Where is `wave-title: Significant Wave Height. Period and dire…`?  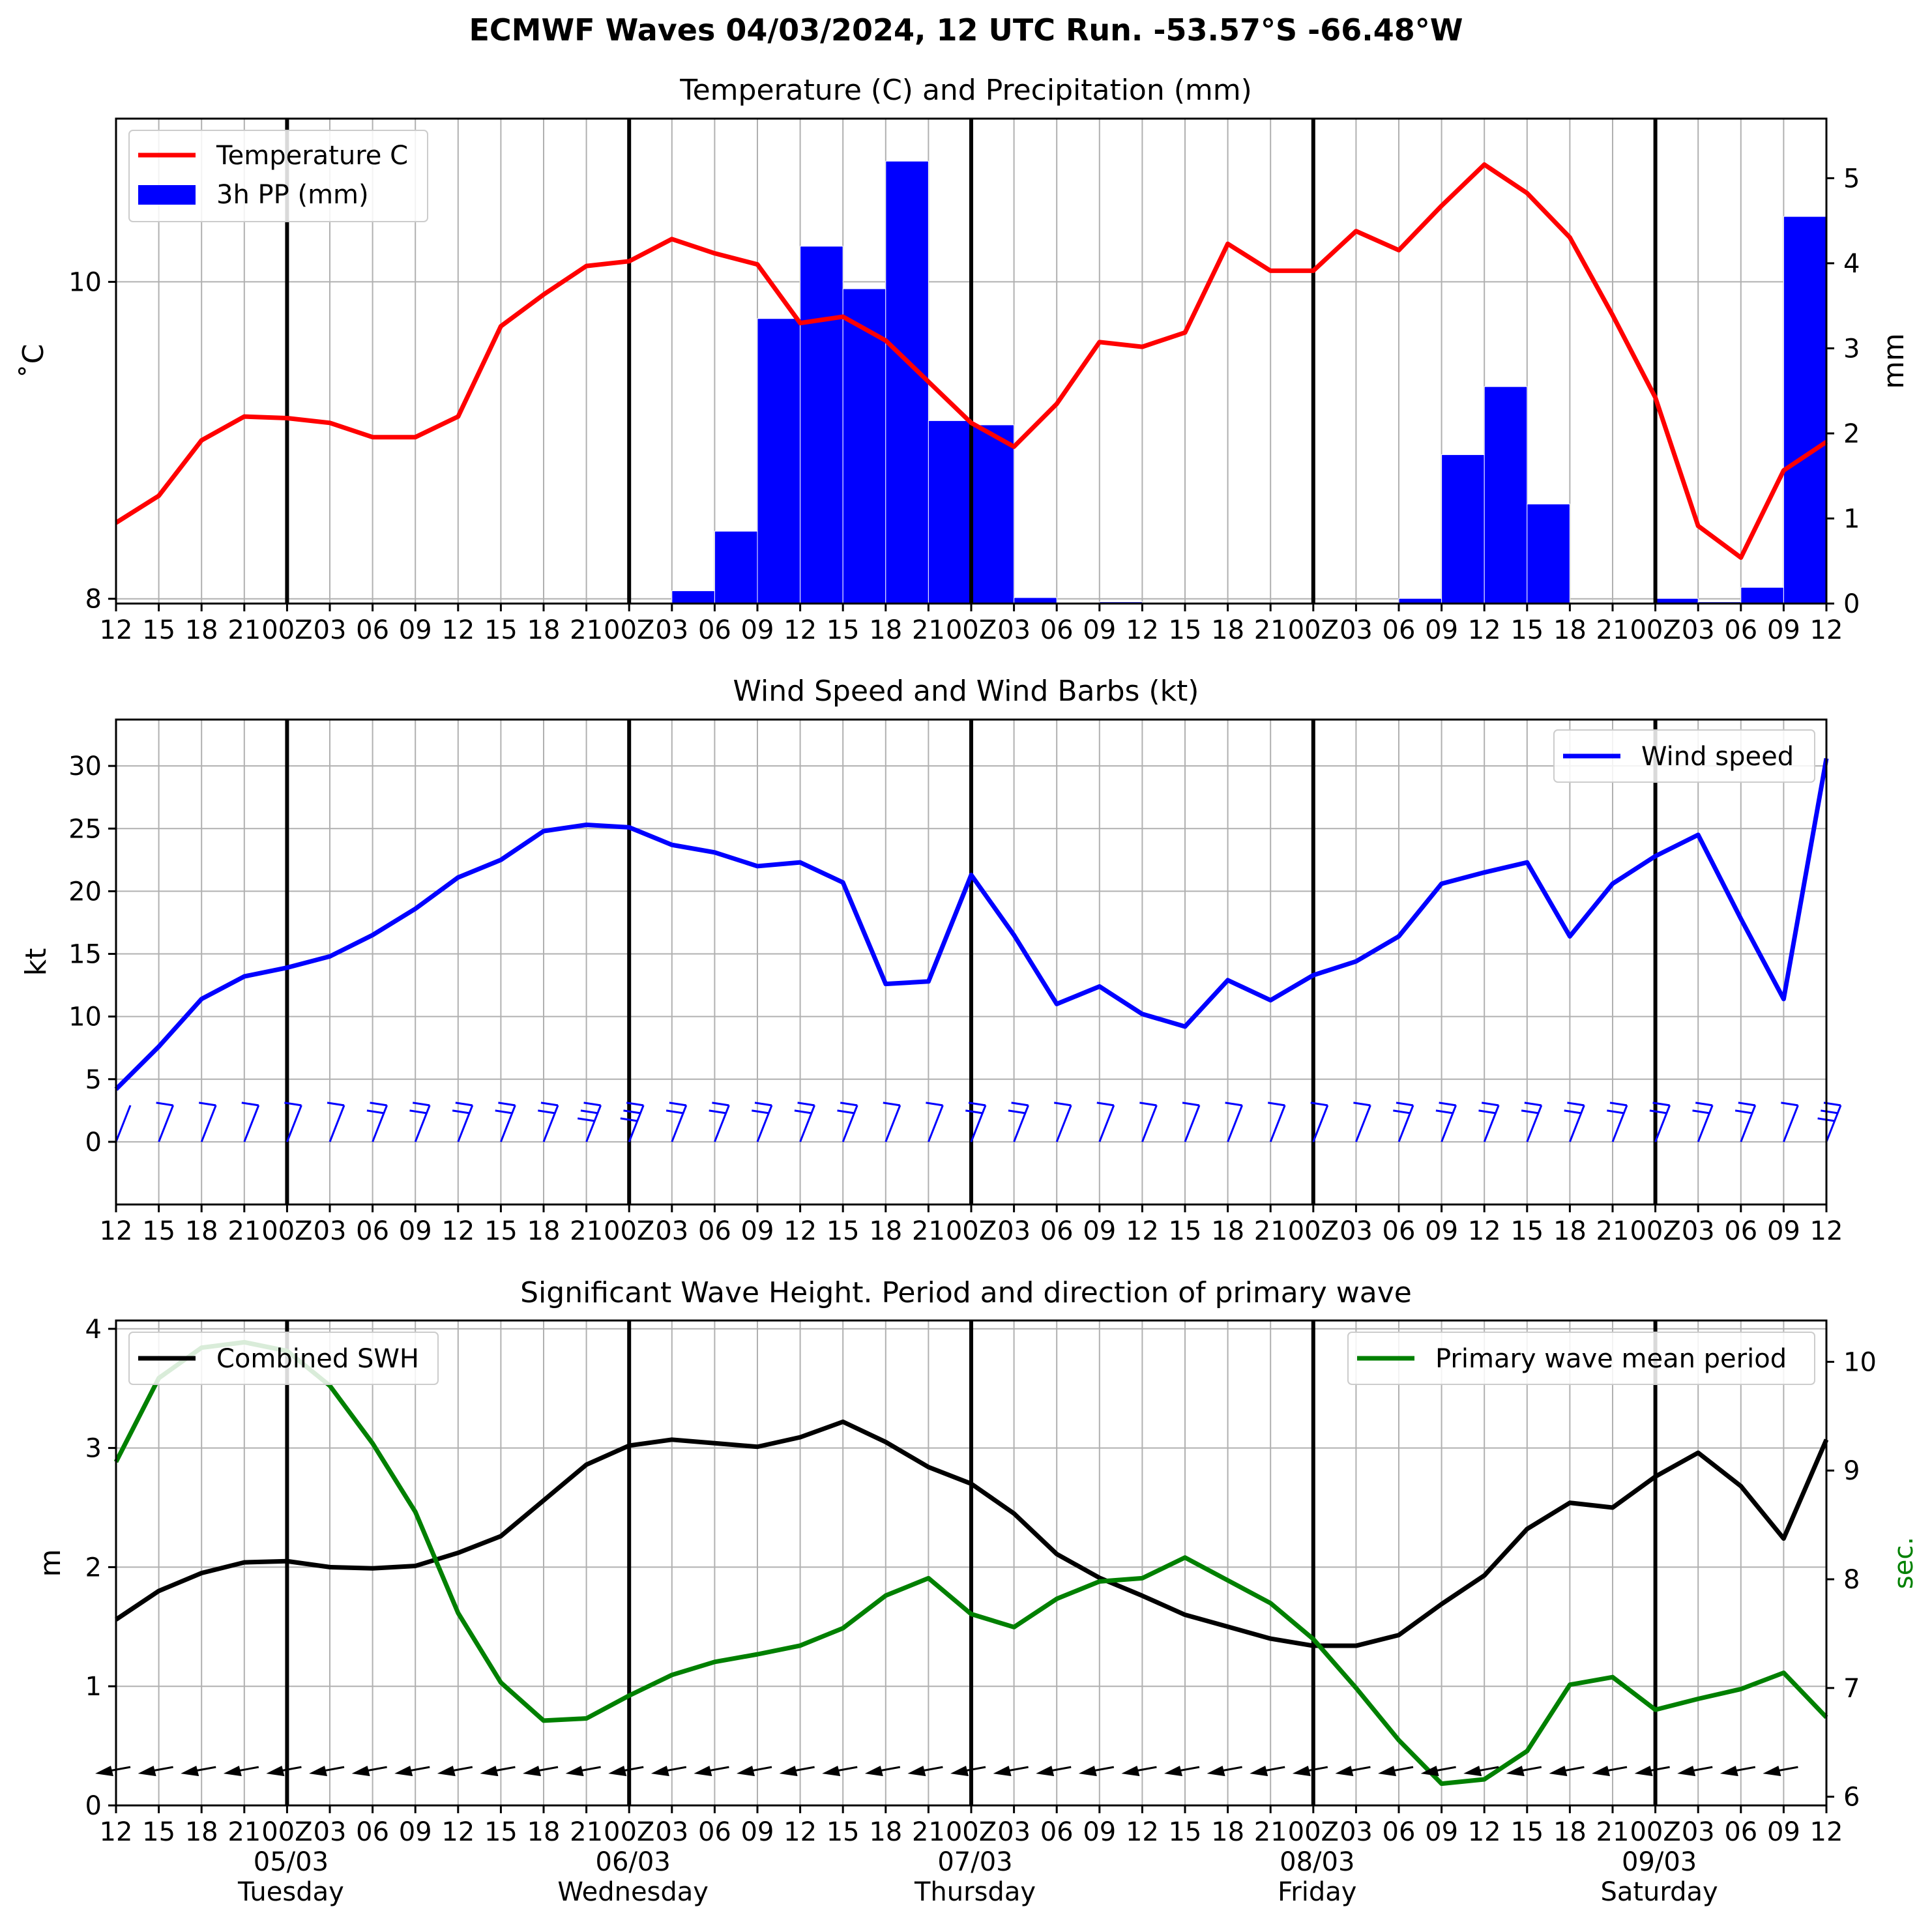
wave-title: Significant Wave Height. Period and dire… is located at coordinates (966, 1292).